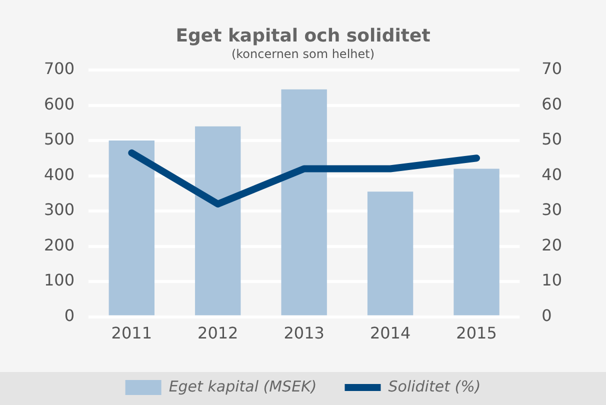 This screenshot has width=606, height=405. I want to click on y-tick-label: 700, so click(59, 68).